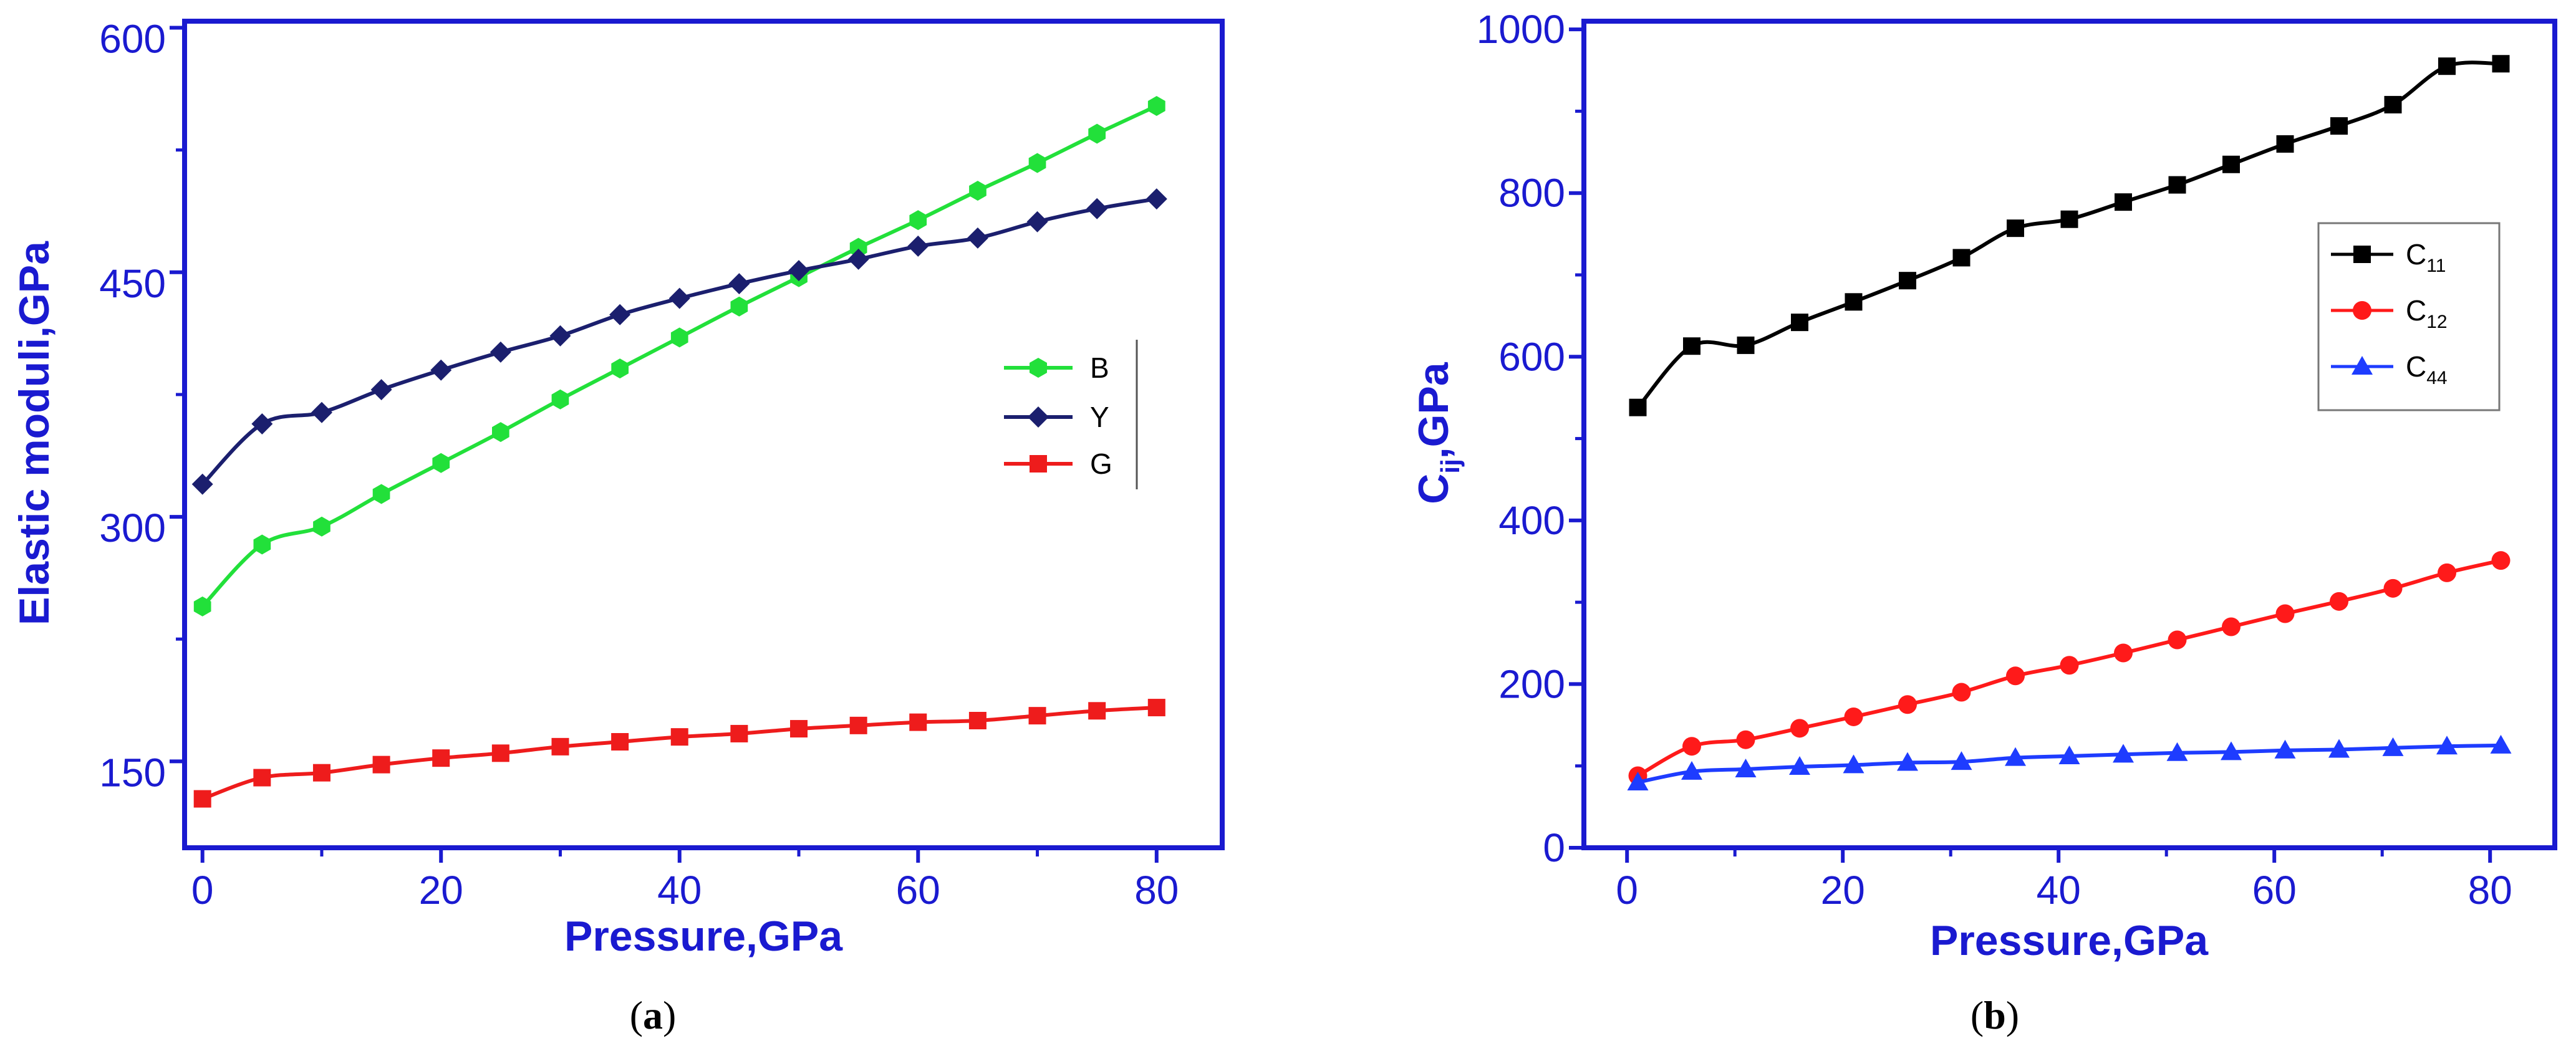 This screenshot has height=1041, width=2576. What do you see at coordinates (2427, 313) in the screenshot?
I see `legend-label-C12: C12` at bounding box center [2427, 313].